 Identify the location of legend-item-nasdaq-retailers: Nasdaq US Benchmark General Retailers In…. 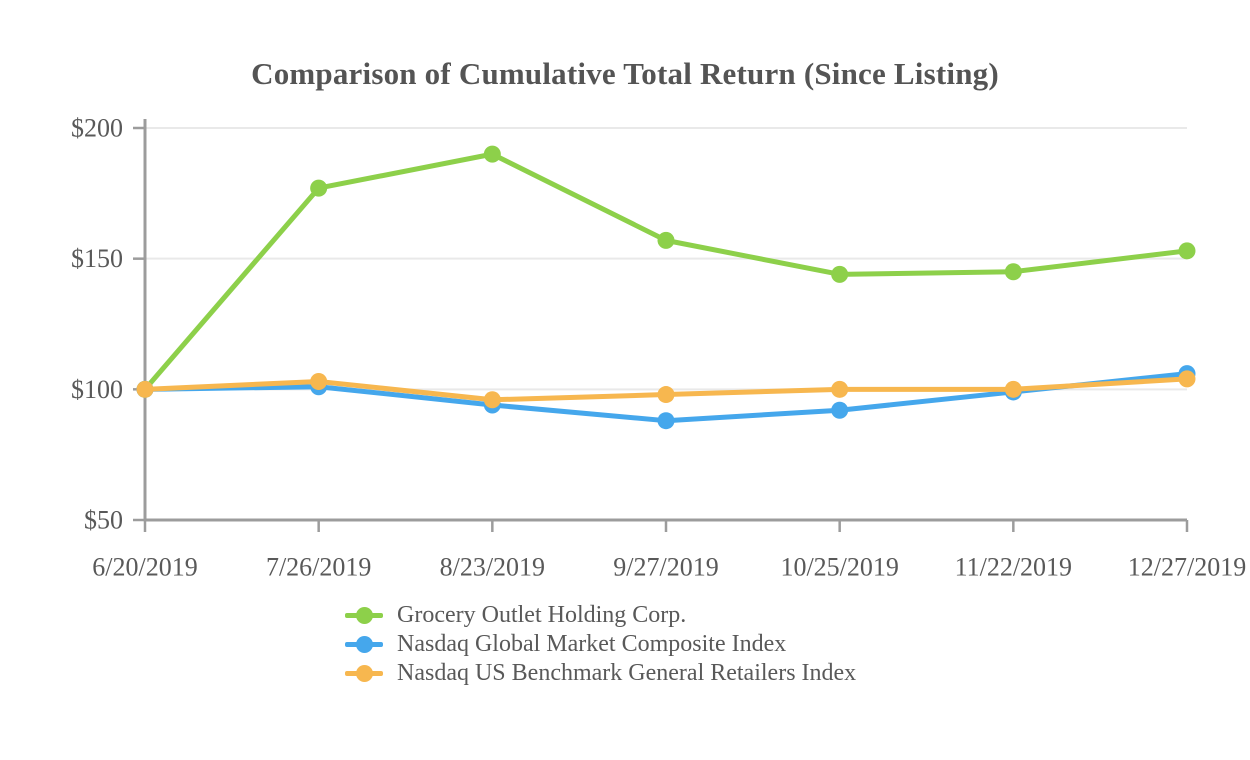
(600, 673).